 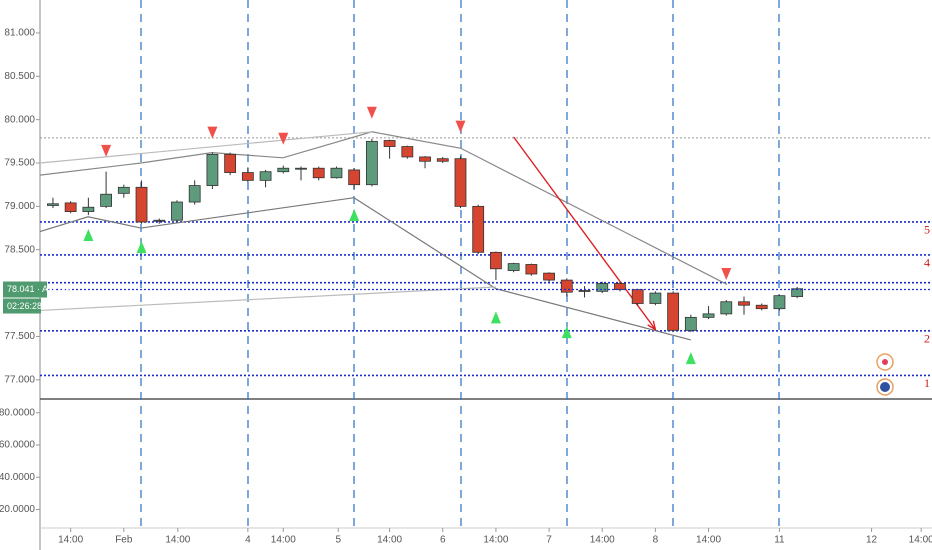 I want to click on y-tick-label: 78.500, so click(x=19, y=249).